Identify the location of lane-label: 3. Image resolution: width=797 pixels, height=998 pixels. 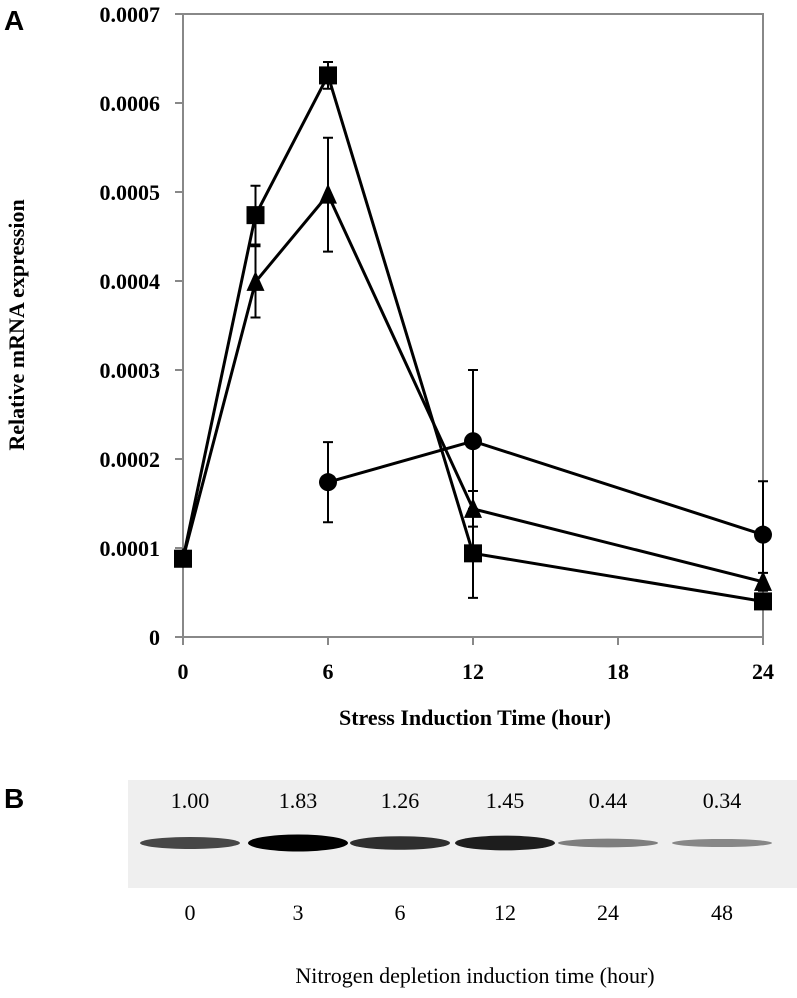
(298, 912).